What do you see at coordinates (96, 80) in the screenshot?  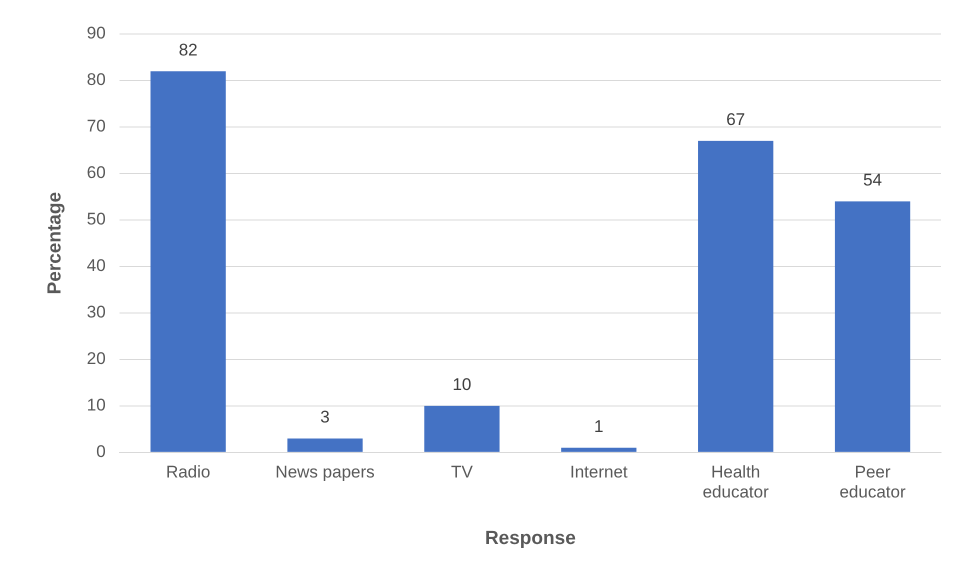 I see `y-tick-label: 80` at bounding box center [96, 80].